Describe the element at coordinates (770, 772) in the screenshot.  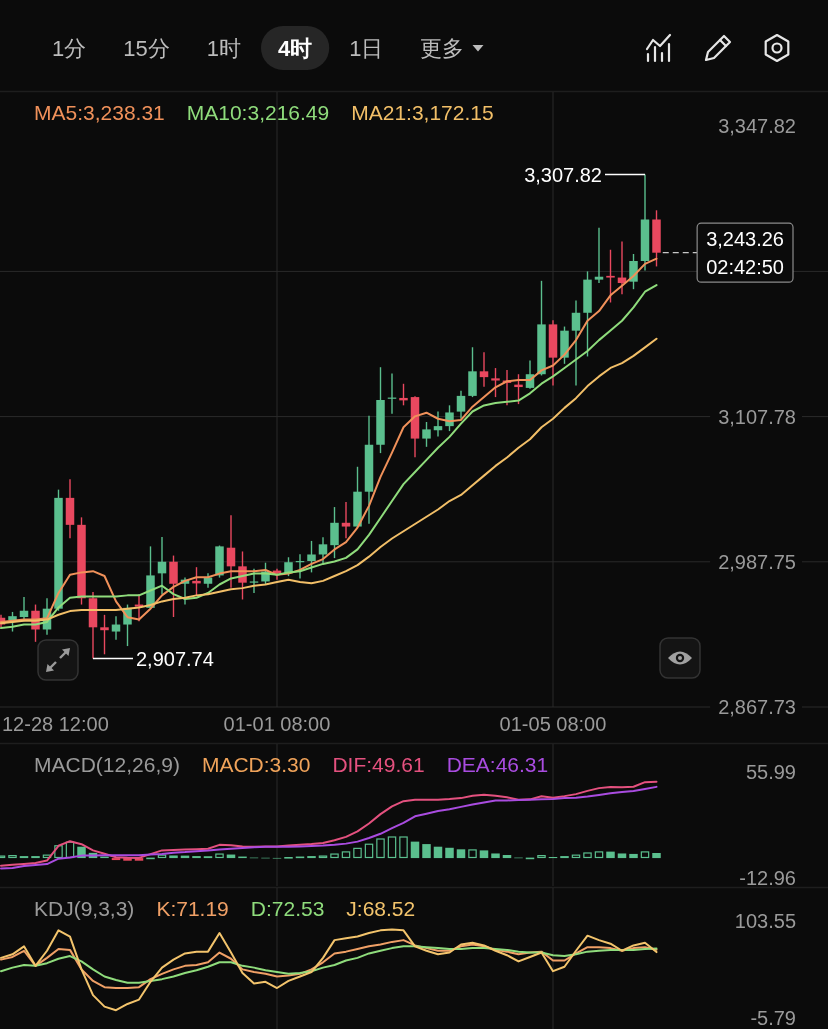
I see `y-tick: 55.99` at that location.